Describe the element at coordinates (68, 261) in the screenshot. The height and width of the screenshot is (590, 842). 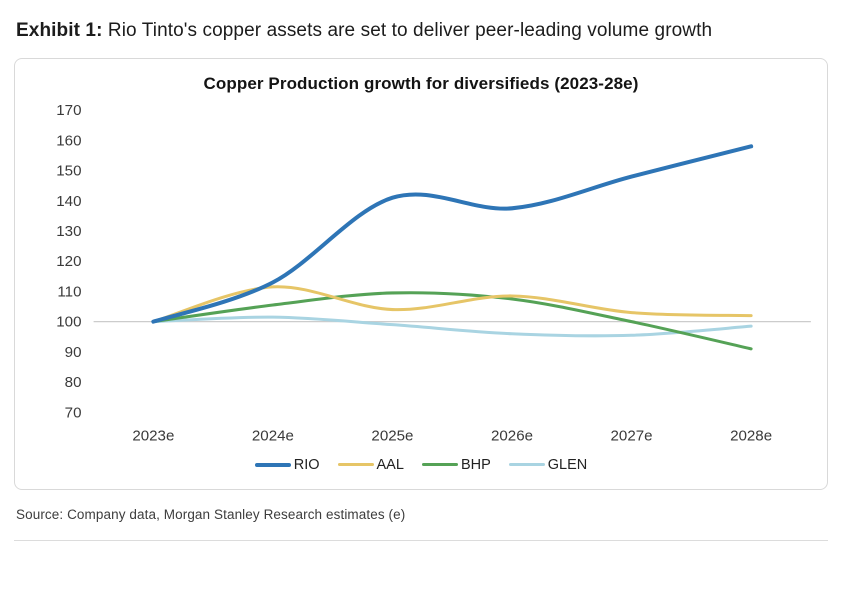
I see `y-tick-label: 120` at that location.